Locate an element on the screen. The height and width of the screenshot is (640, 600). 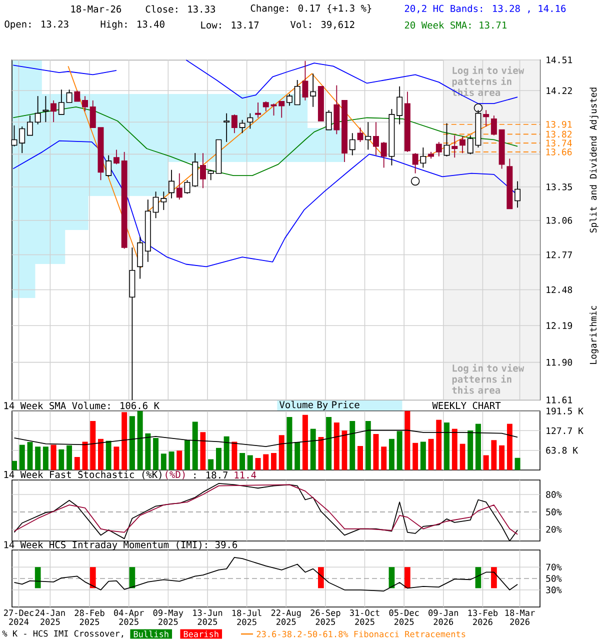
text: WEEKLY CHART is located at coordinates (466, 406).